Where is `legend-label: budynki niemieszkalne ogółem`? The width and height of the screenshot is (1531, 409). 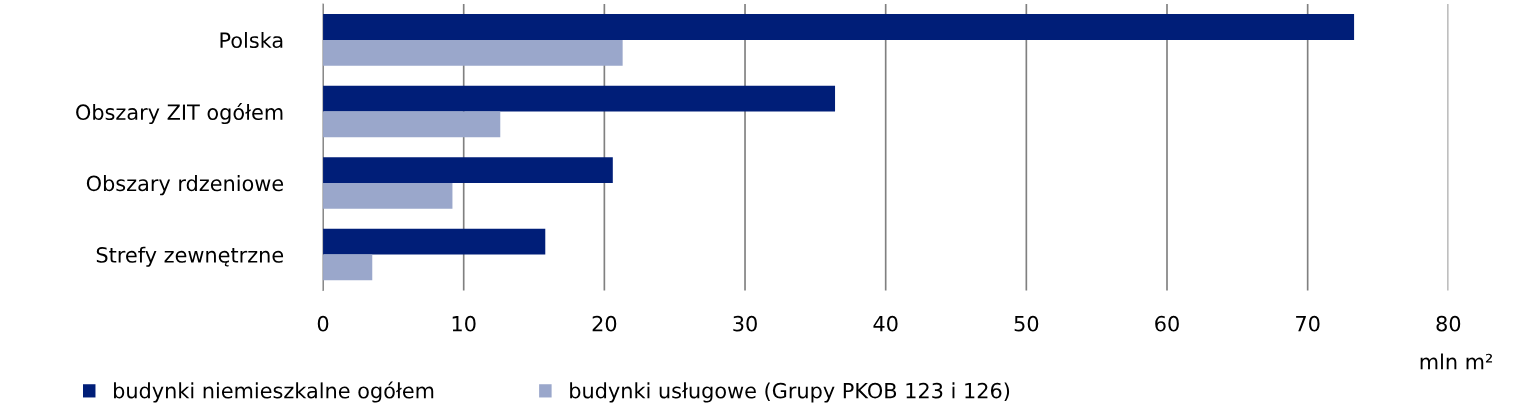
legend-label: budynki niemieszkalne ogółem is located at coordinates (274, 392).